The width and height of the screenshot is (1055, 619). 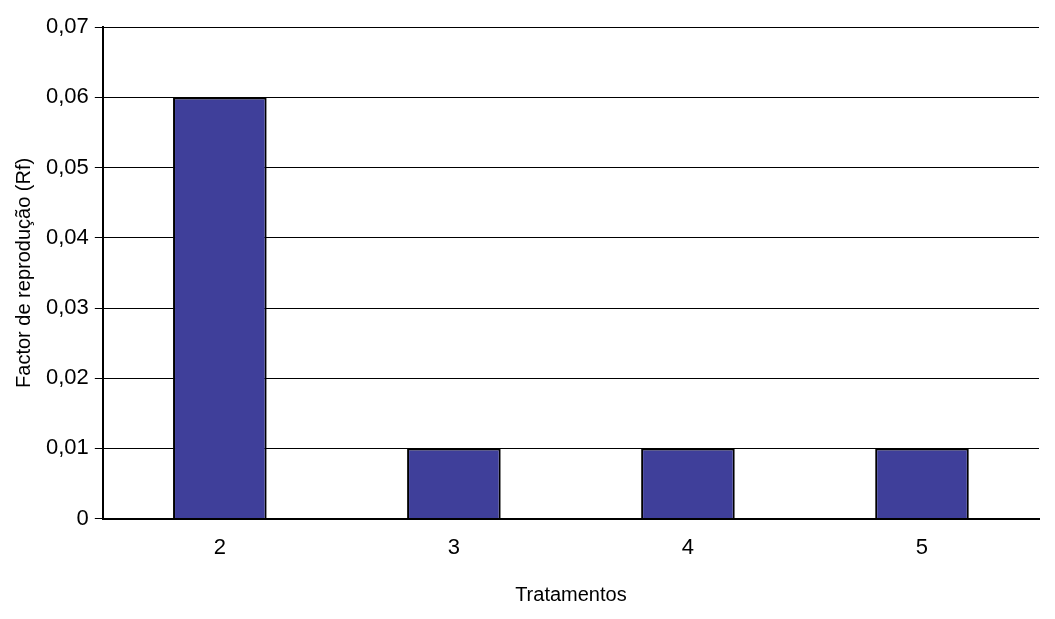 What do you see at coordinates (67, 307) in the screenshot?
I see `y-tick-label: 0,03` at bounding box center [67, 307].